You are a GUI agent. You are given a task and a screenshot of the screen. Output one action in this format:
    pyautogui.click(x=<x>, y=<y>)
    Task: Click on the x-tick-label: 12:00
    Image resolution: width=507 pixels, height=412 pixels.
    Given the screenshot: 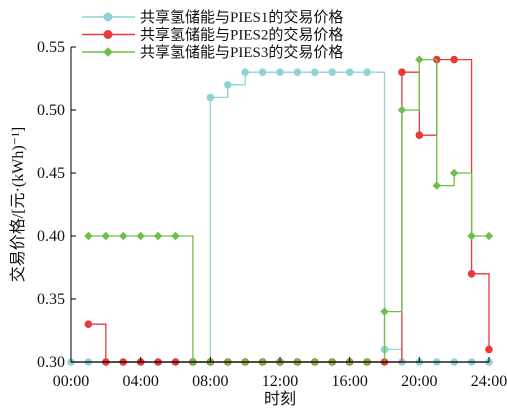 What is the action you would take?
    pyautogui.click(x=280, y=381)
    